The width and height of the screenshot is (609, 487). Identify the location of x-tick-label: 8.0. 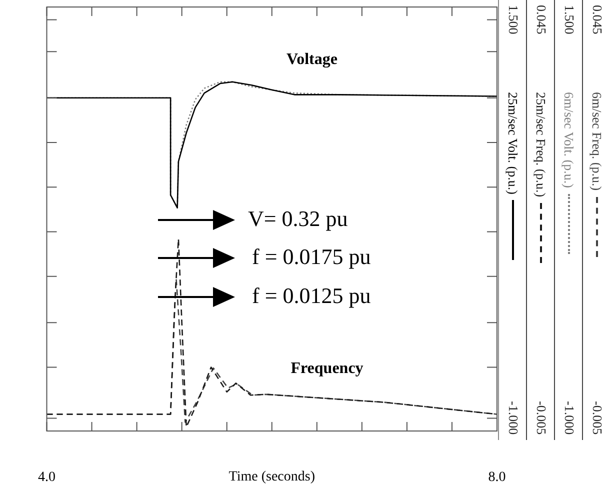
(497, 478).